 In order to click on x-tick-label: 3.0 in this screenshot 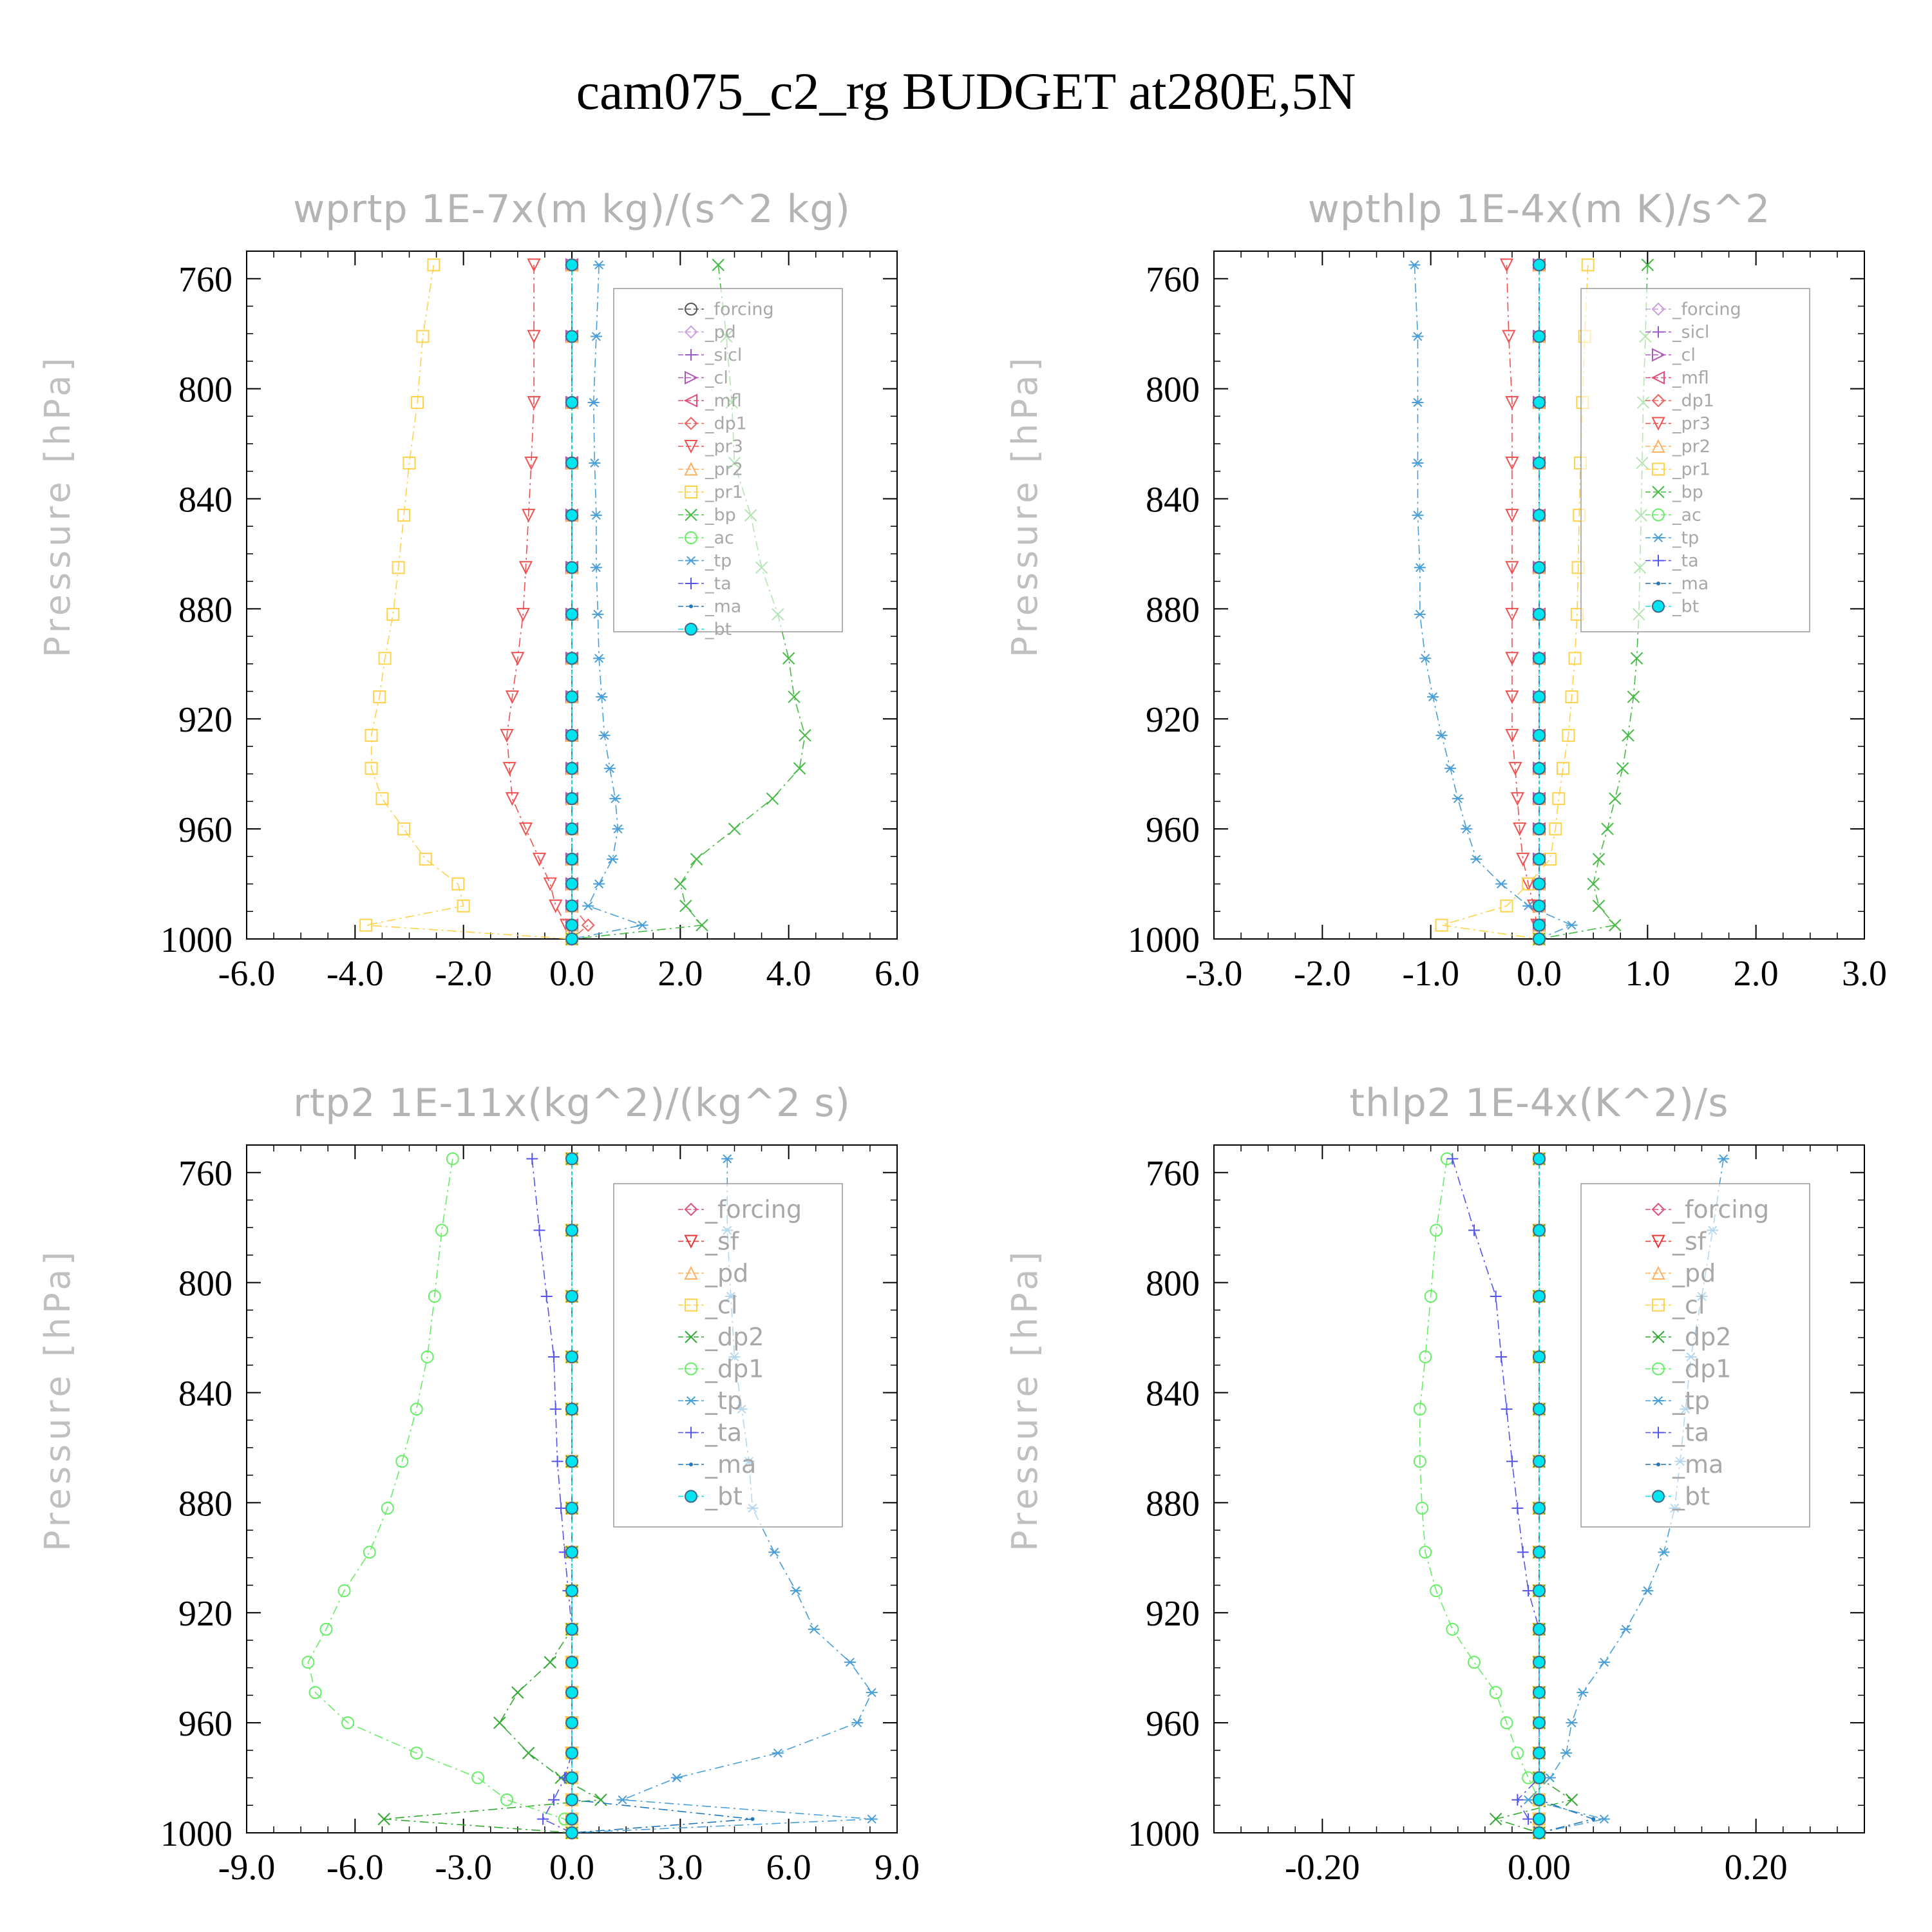, I will do `click(1865, 974)`.